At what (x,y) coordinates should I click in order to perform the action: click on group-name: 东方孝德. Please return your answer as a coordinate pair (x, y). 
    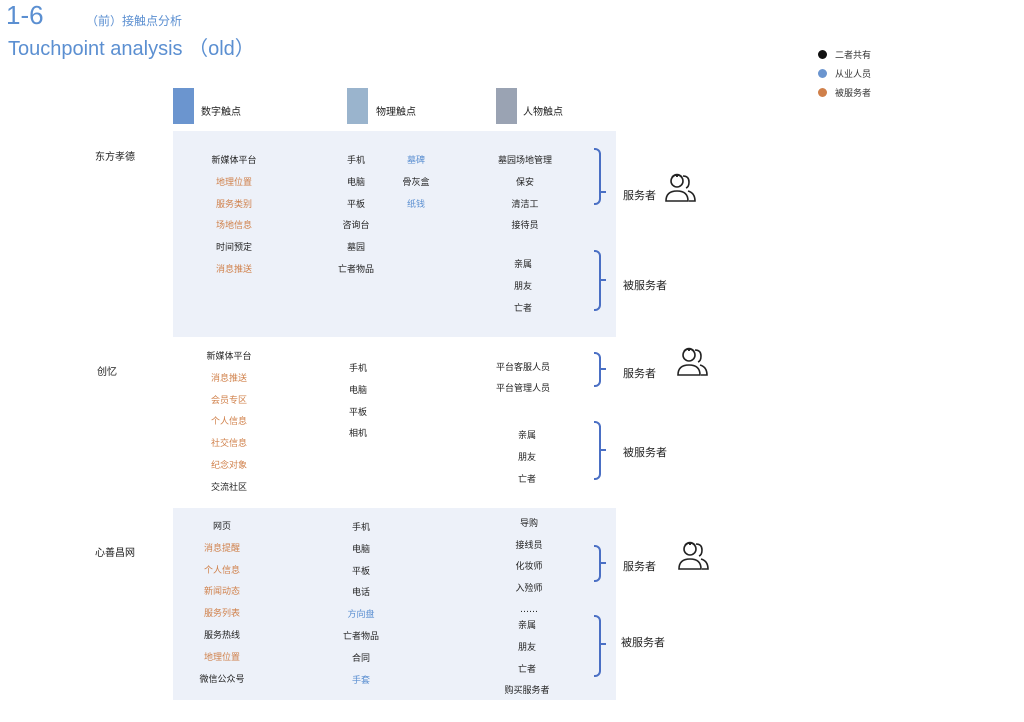
    Looking at the image, I should click on (115, 157).